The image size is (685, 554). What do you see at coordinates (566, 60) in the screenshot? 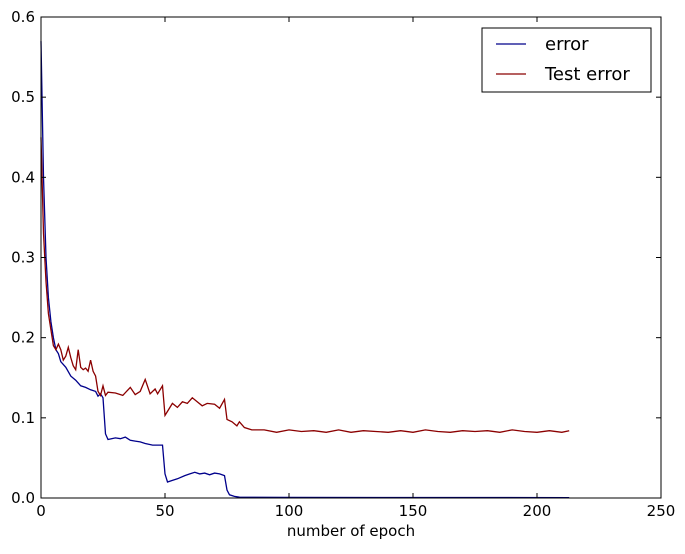
I see `legend` at bounding box center [566, 60].